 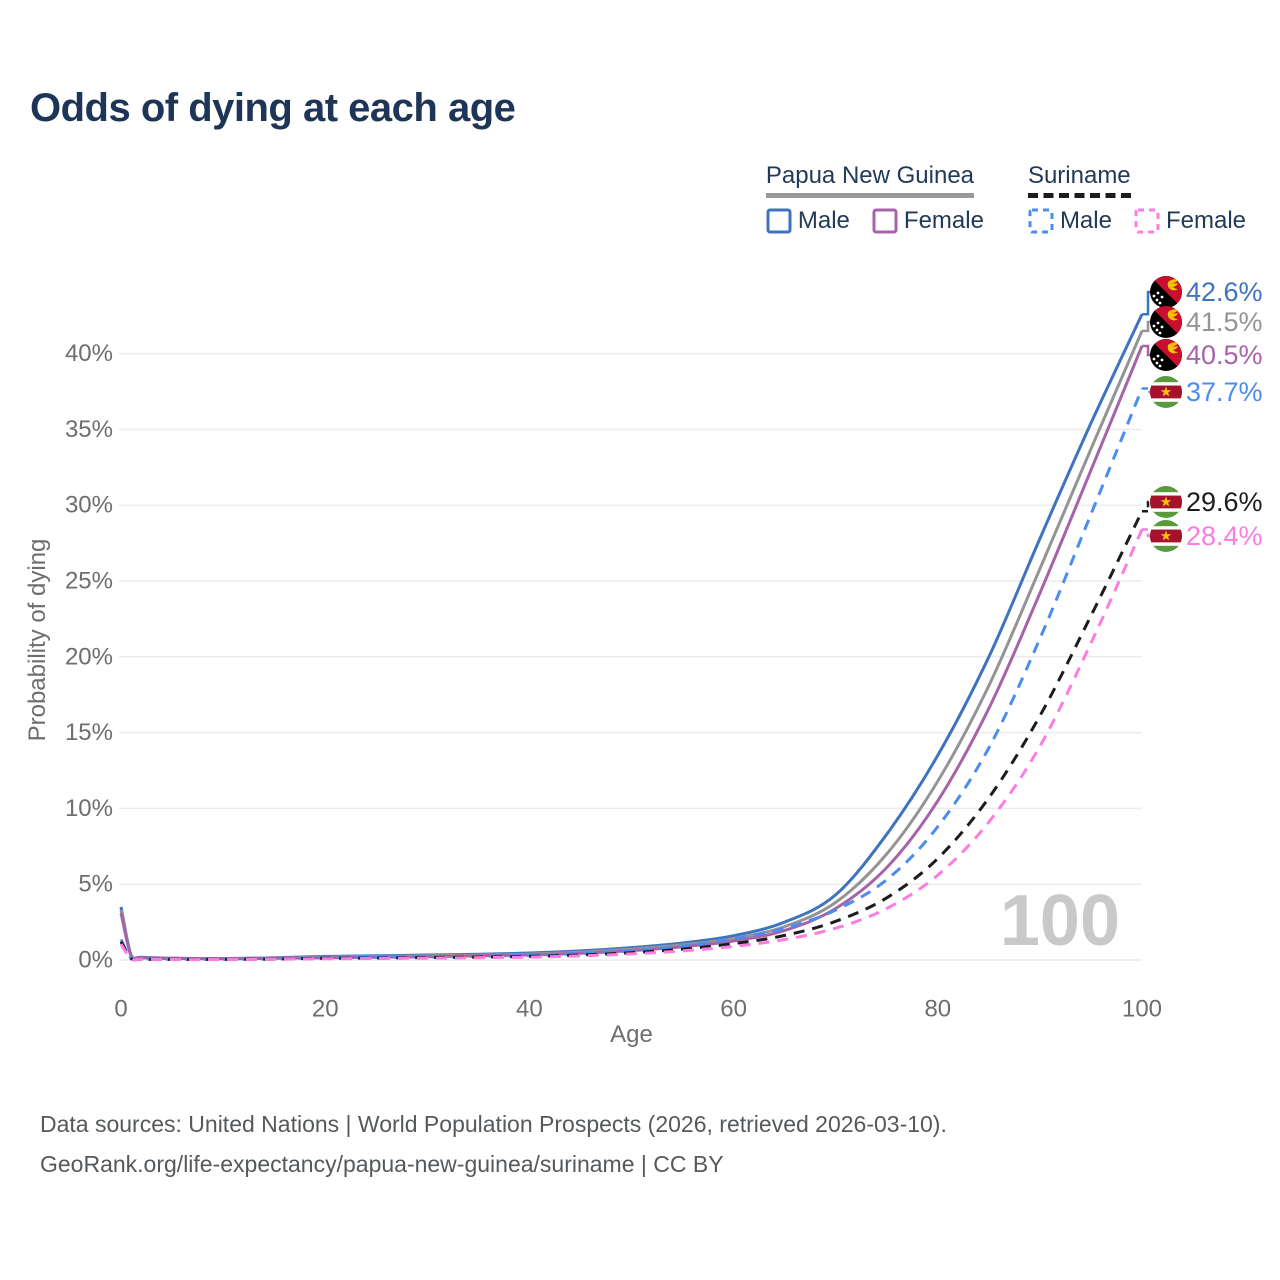 I want to click on legend-group-suriname: Suriname Male Female, so click(x=1136, y=198).